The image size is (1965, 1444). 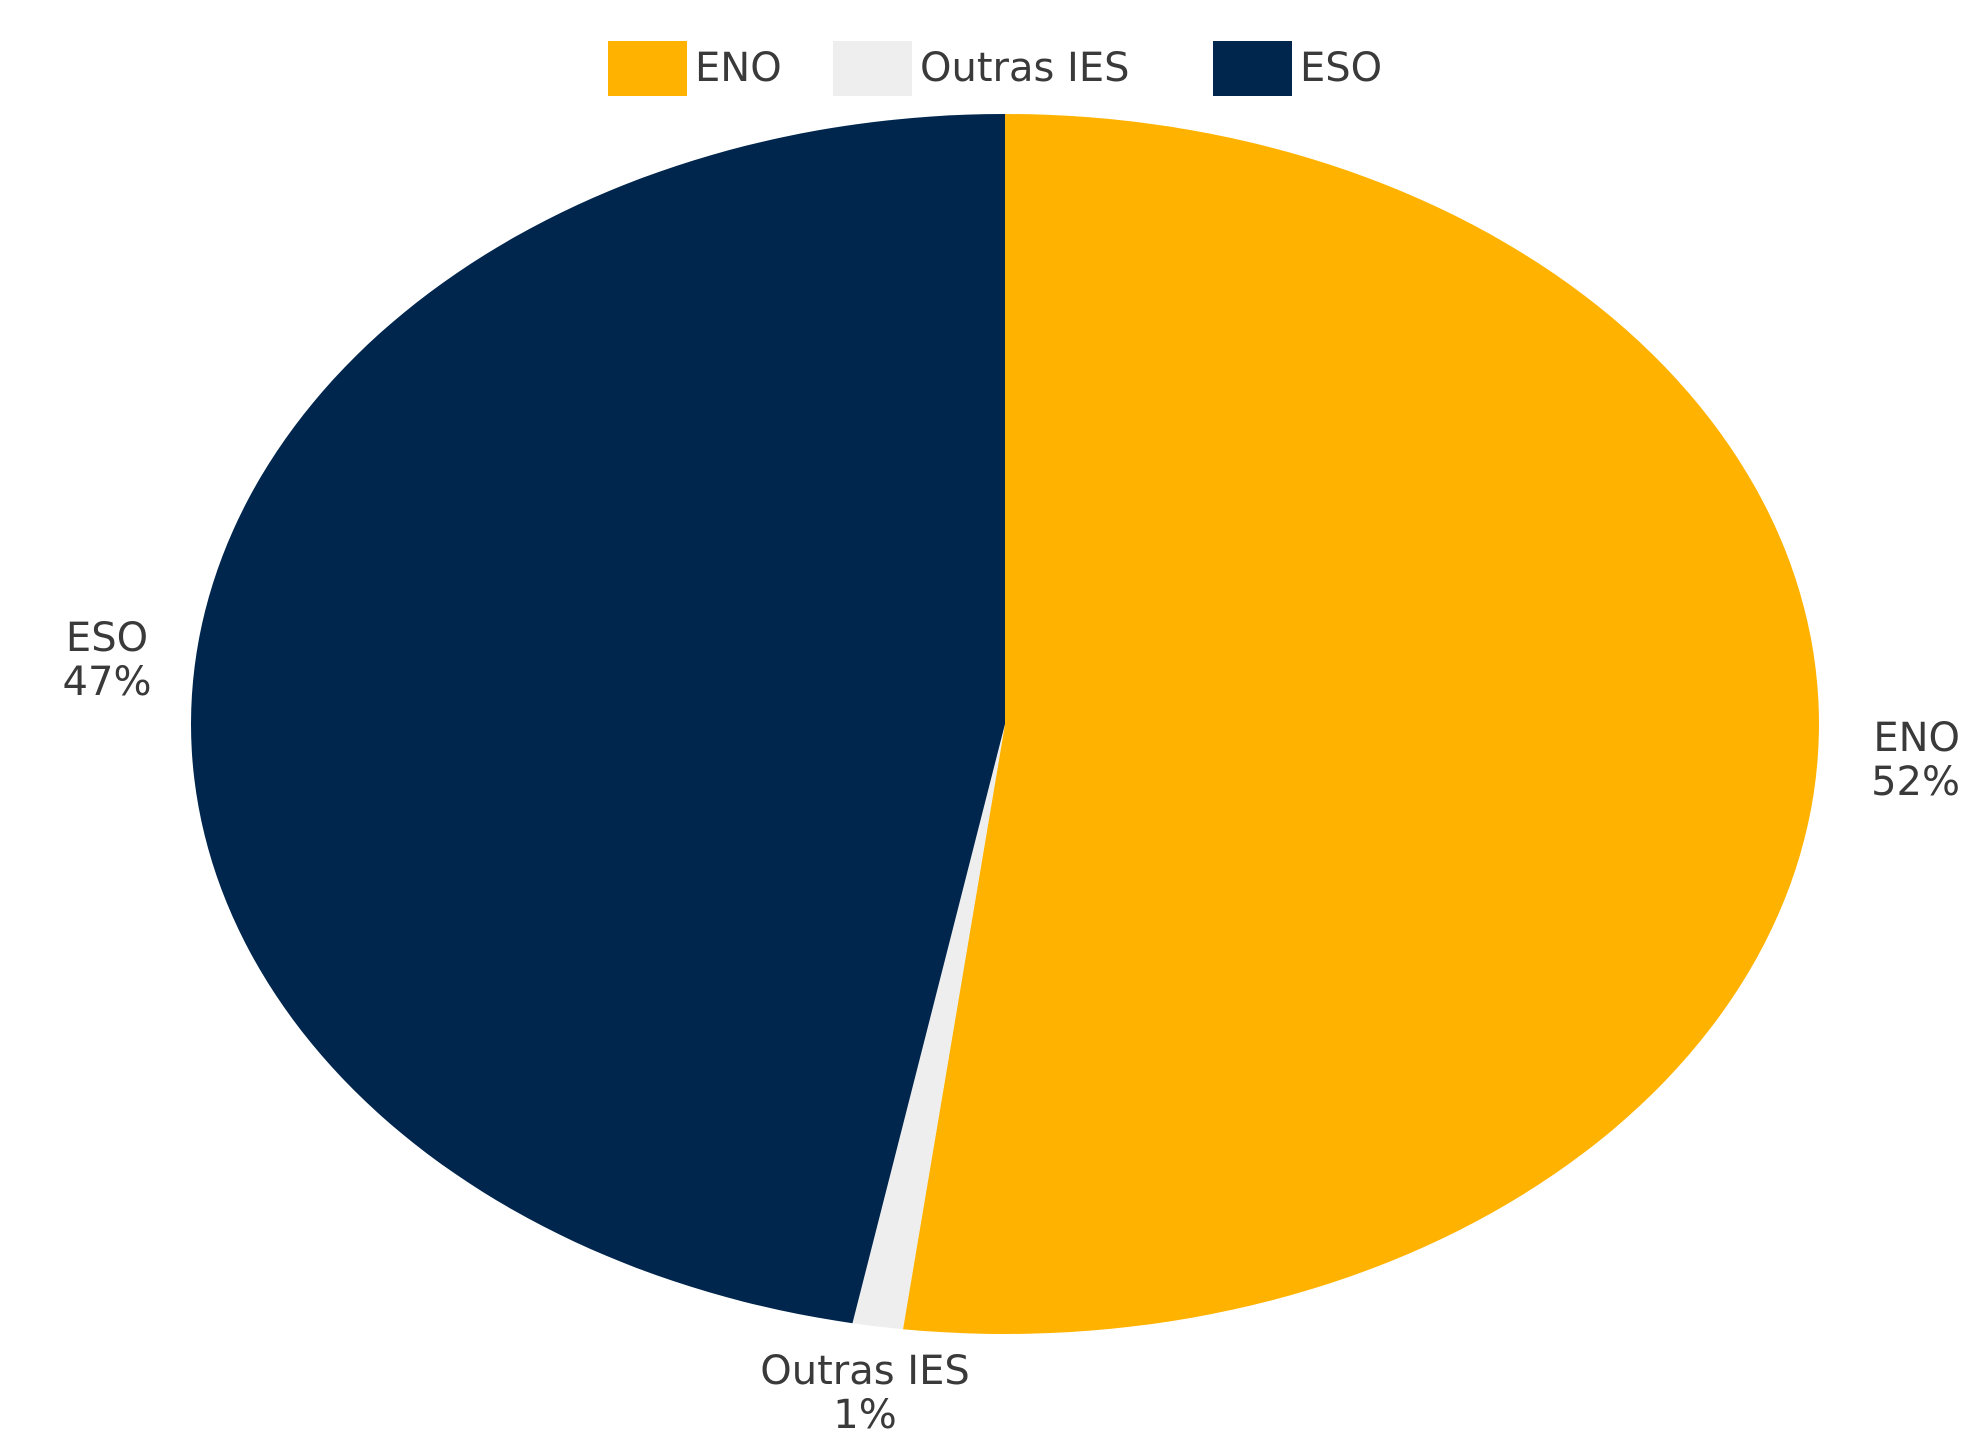 What do you see at coordinates (1916, 738) in the screenshot?
I see `data-label-name: ENO` at bounding box center [1916, 738].